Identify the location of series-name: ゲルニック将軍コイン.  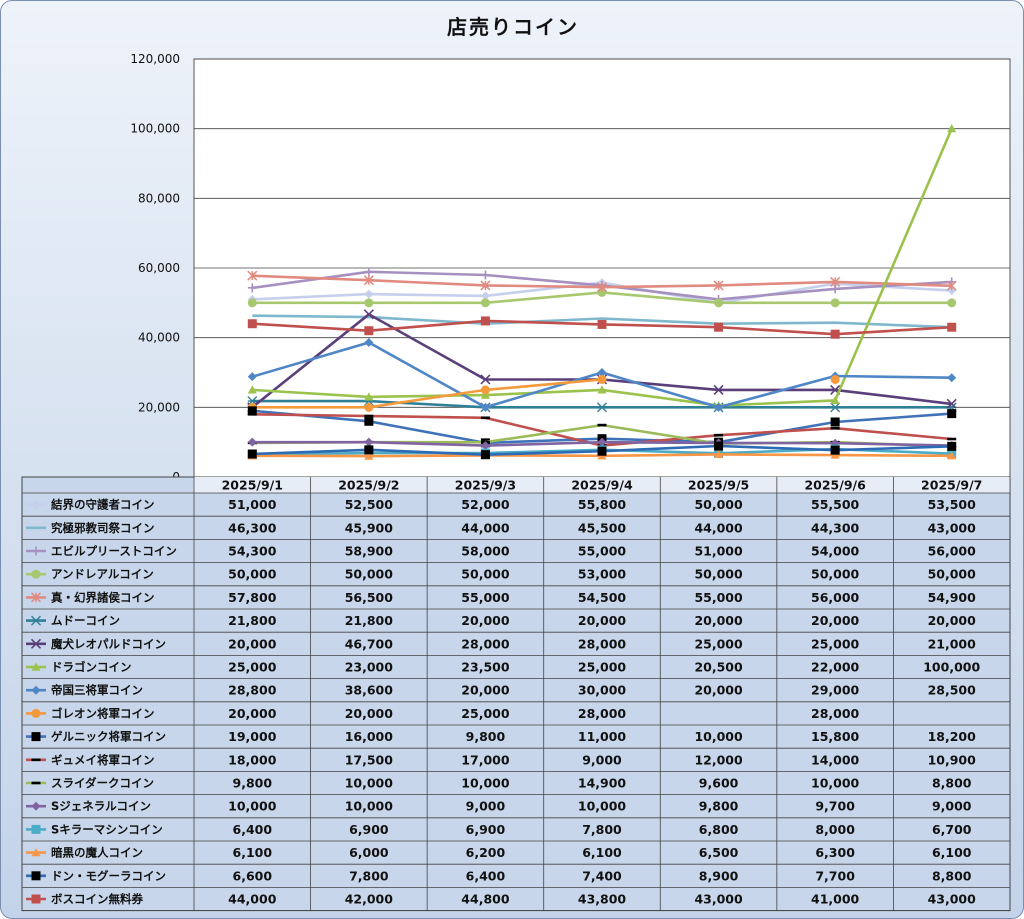
(108, 737).